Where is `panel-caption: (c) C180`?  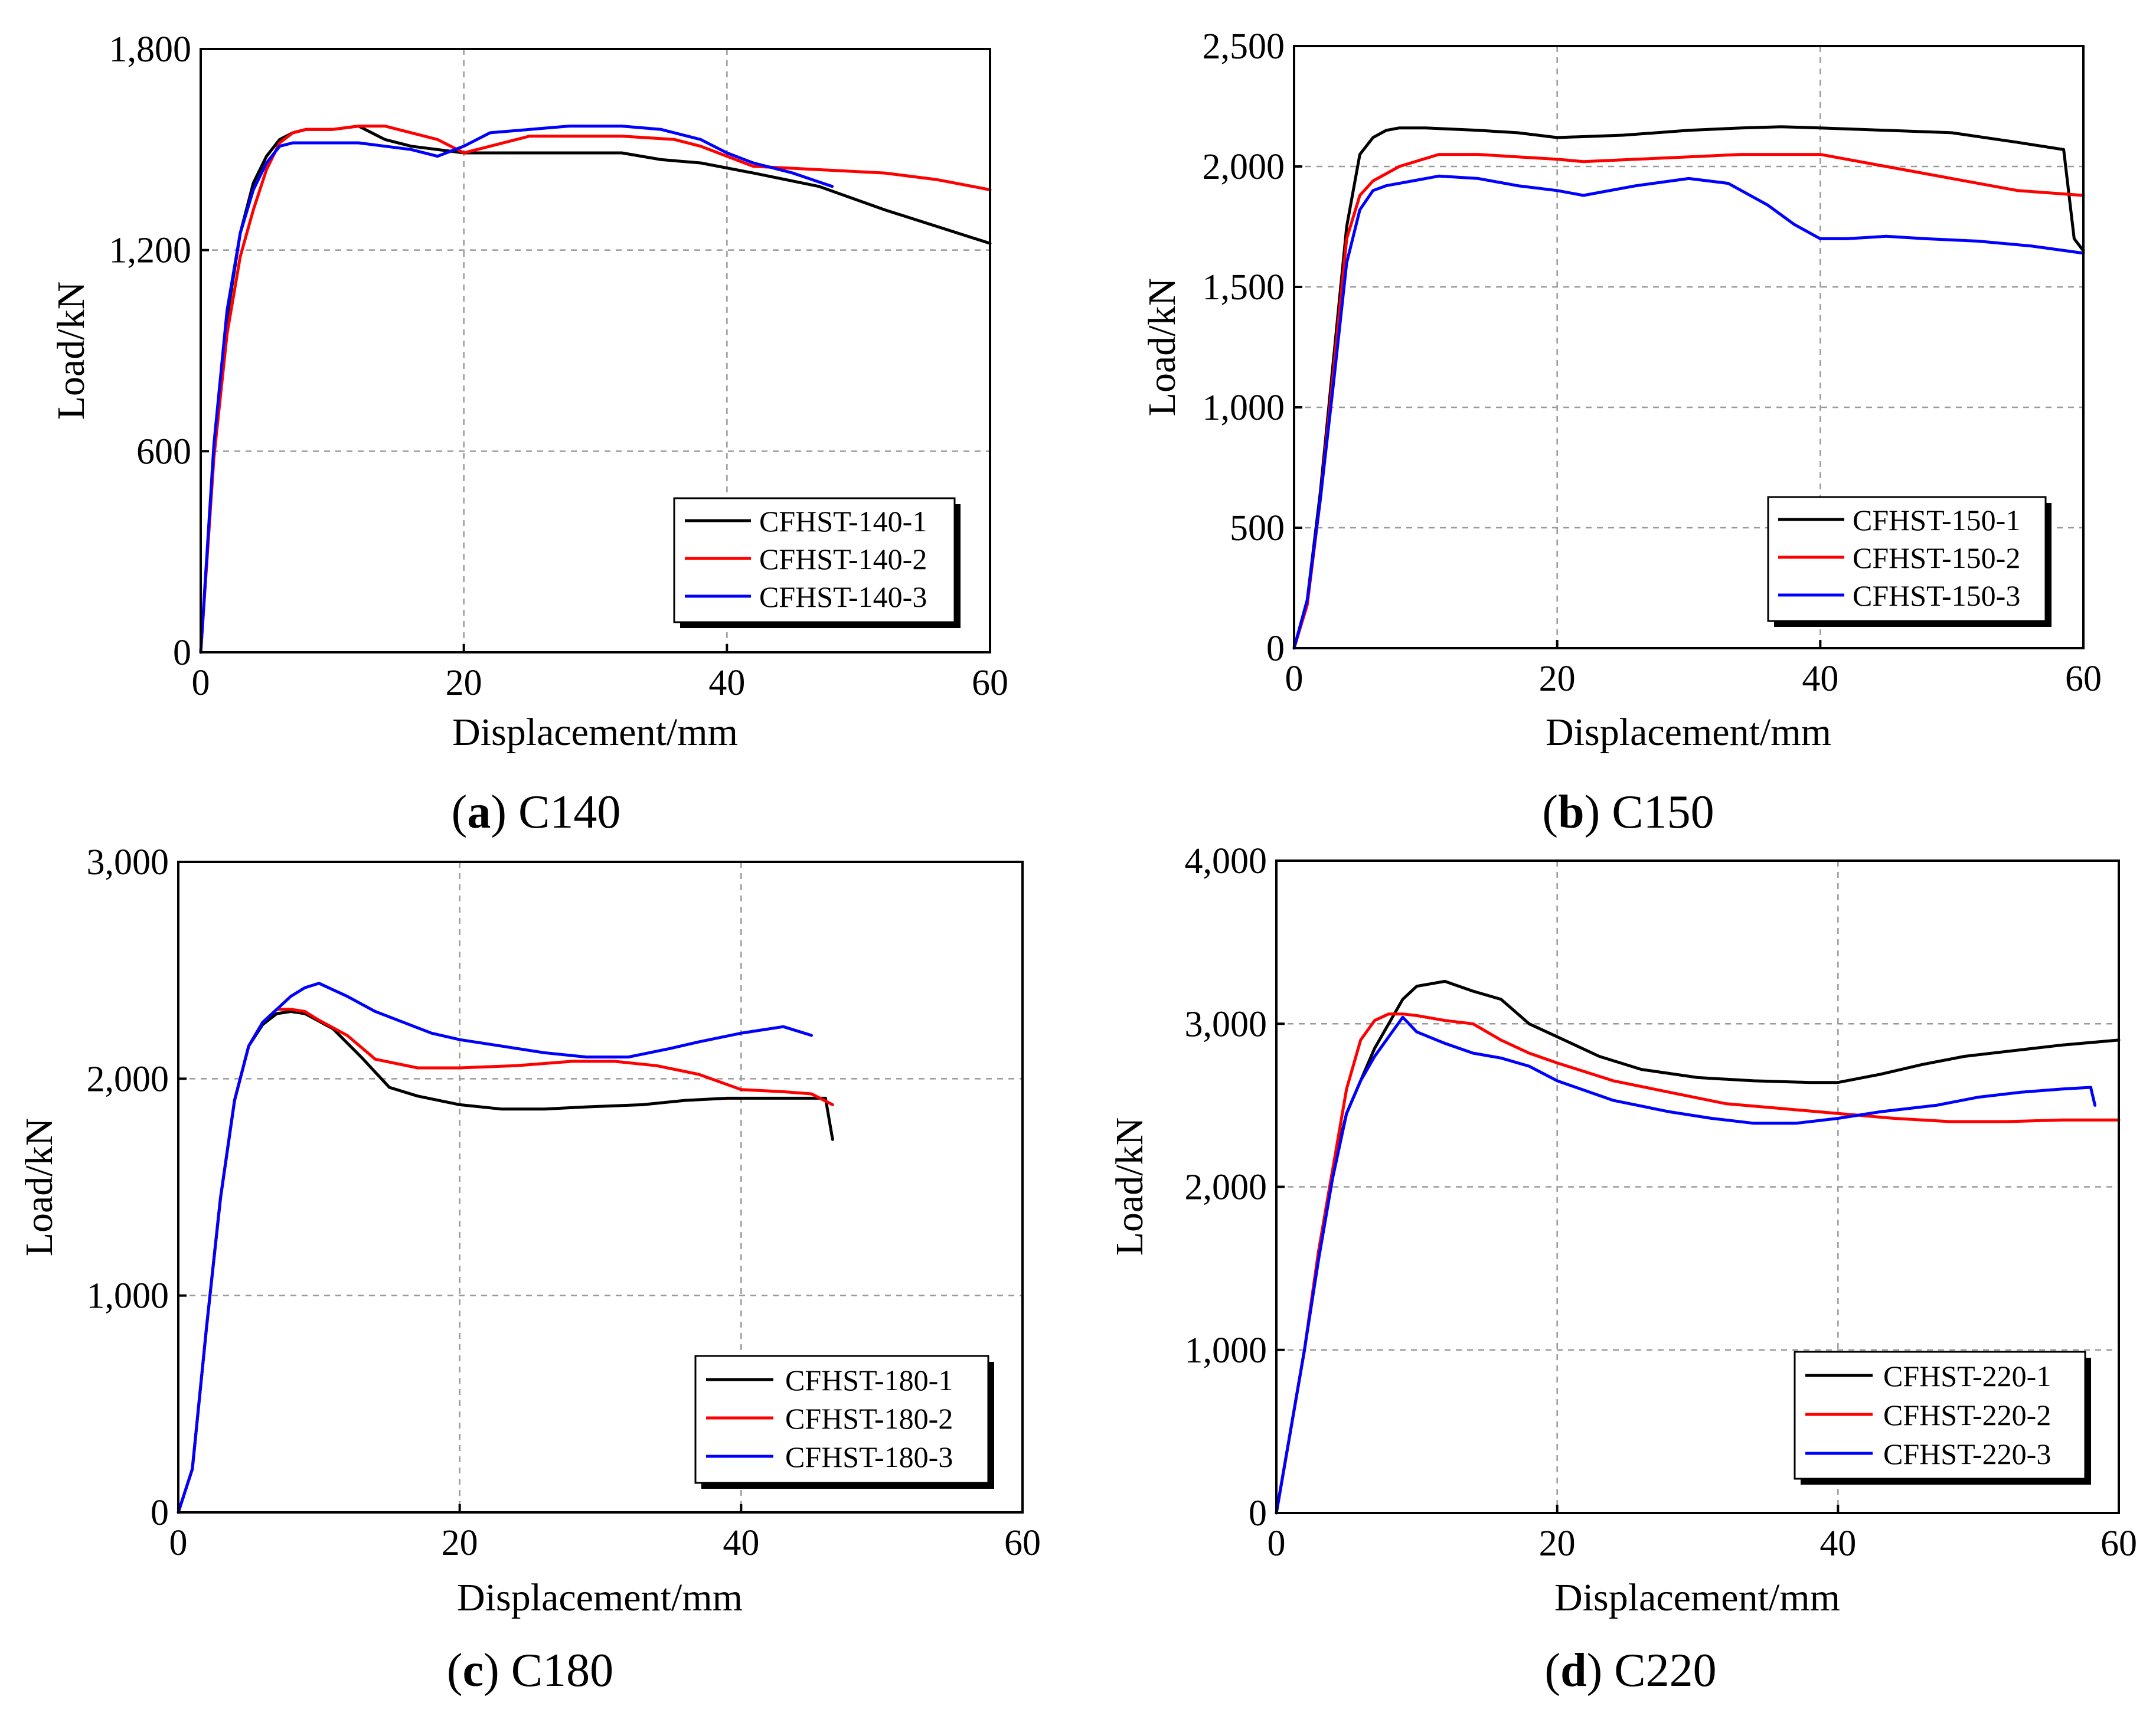 panel-caption: (c) C180 is located at coordinates (530, 1671).